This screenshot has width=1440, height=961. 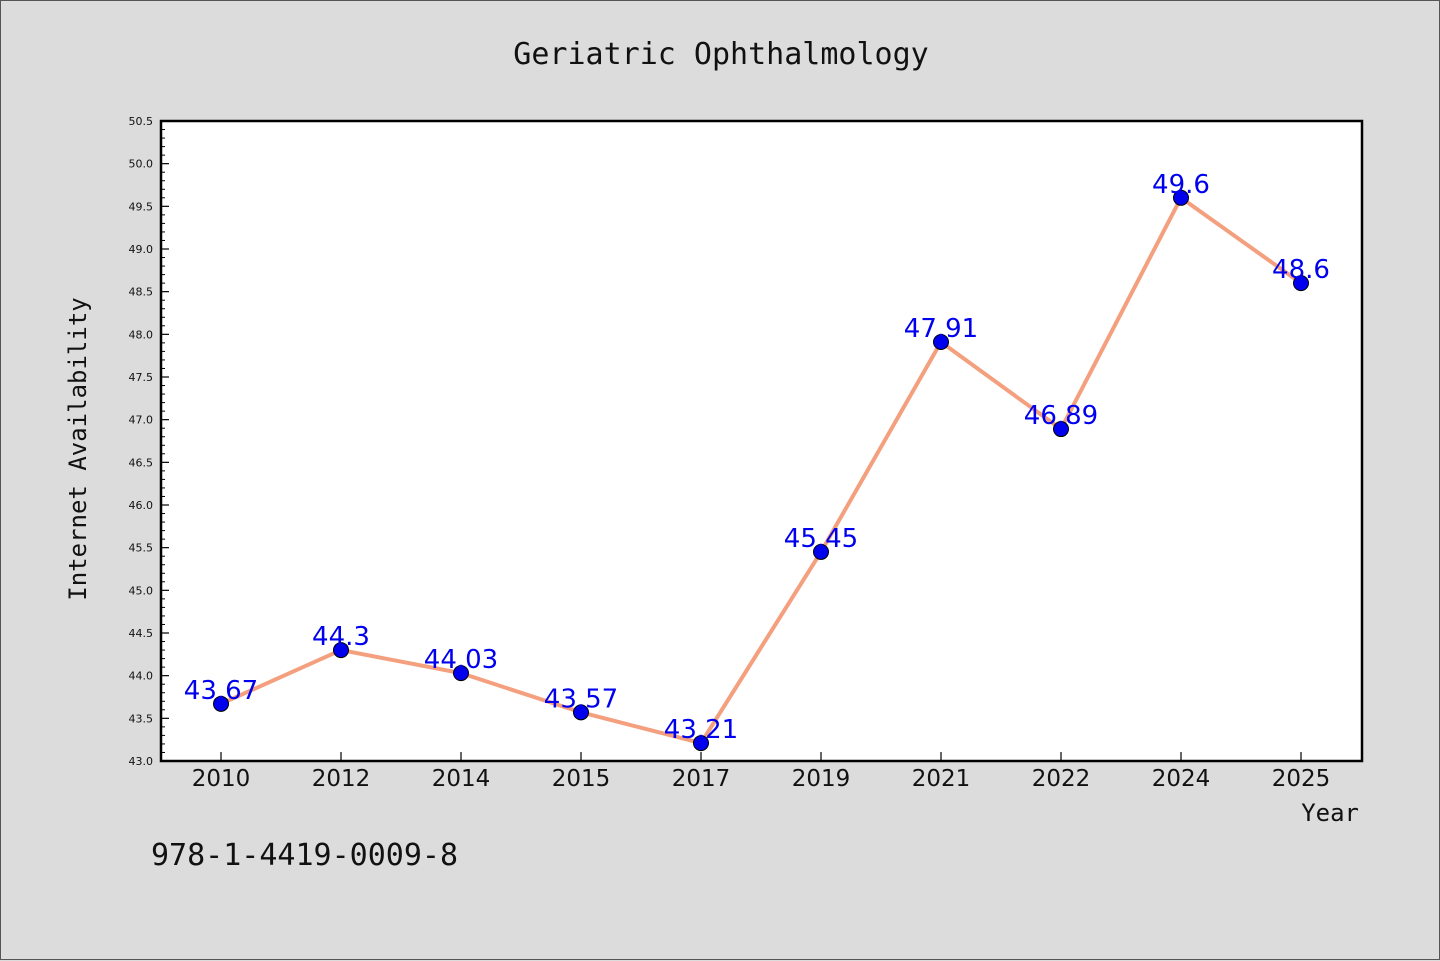 What do you see at coordinates (701, 779) in the screenshot?
I see `x-tick-label: 2017` at bounding box center [701, 779].